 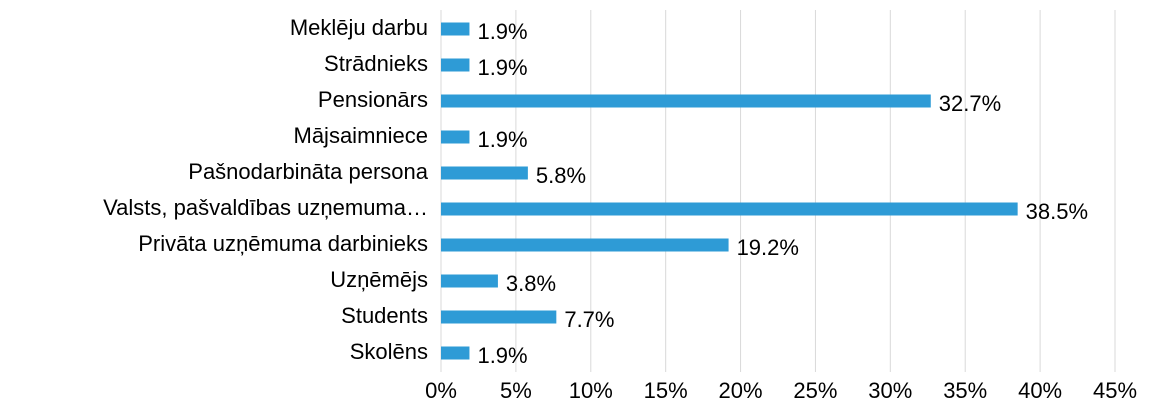 What do you see at coordinates (1040, 390) in the screenshot?
I see `x-tick-label: 40%` at bounding box center [1040, 390].